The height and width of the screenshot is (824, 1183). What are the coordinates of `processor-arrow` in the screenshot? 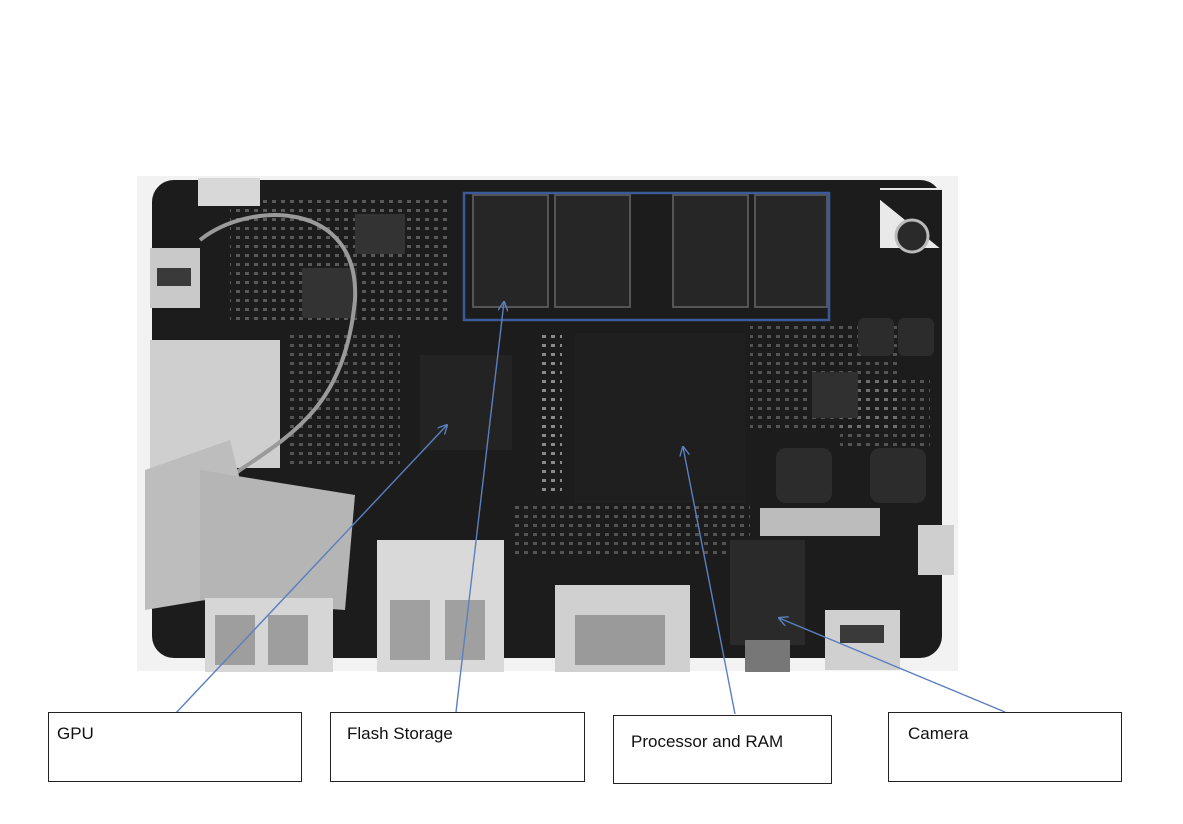 It's located at (709, 581).